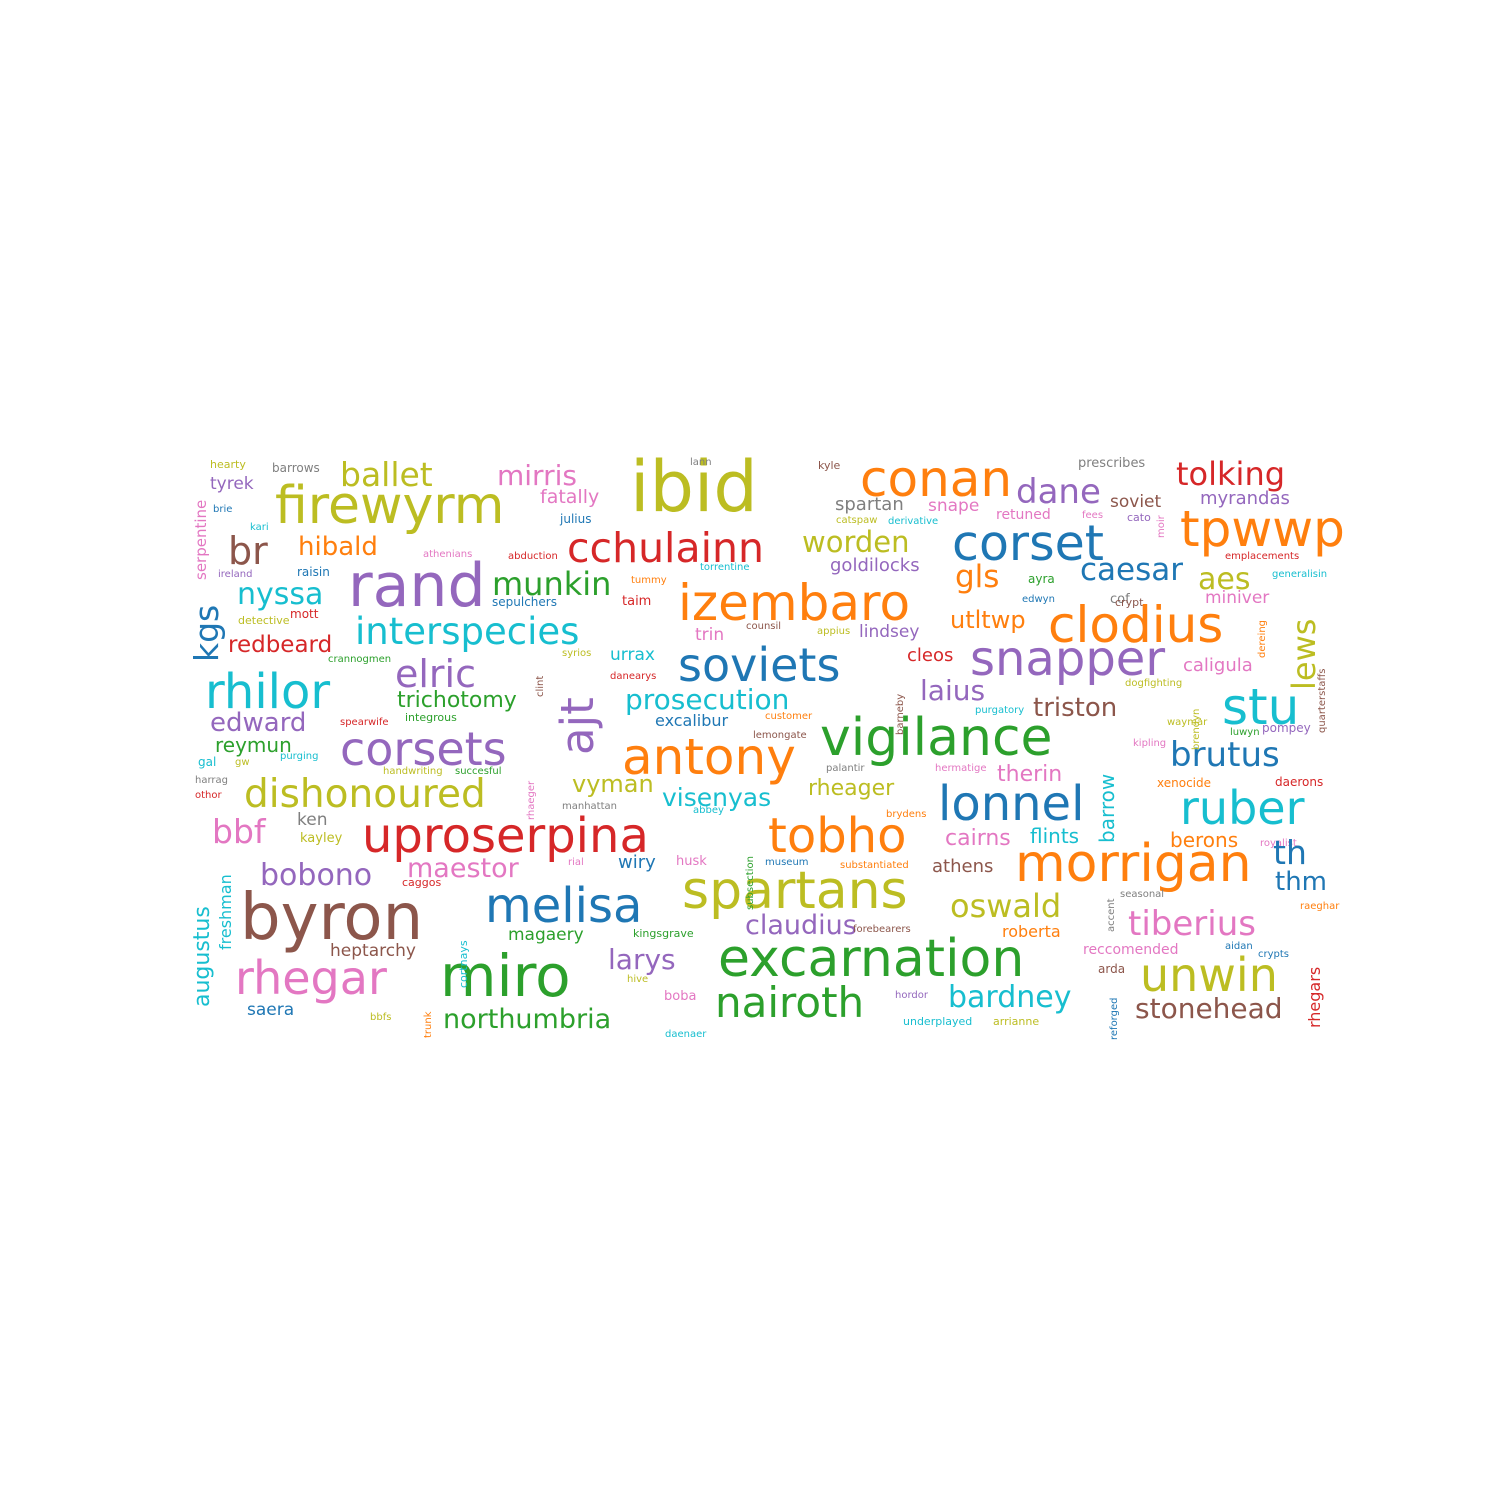  What do you see at coordinates (637, 862) in the screenshot?
I see `word: wiry` at bounding box center [637, 862].